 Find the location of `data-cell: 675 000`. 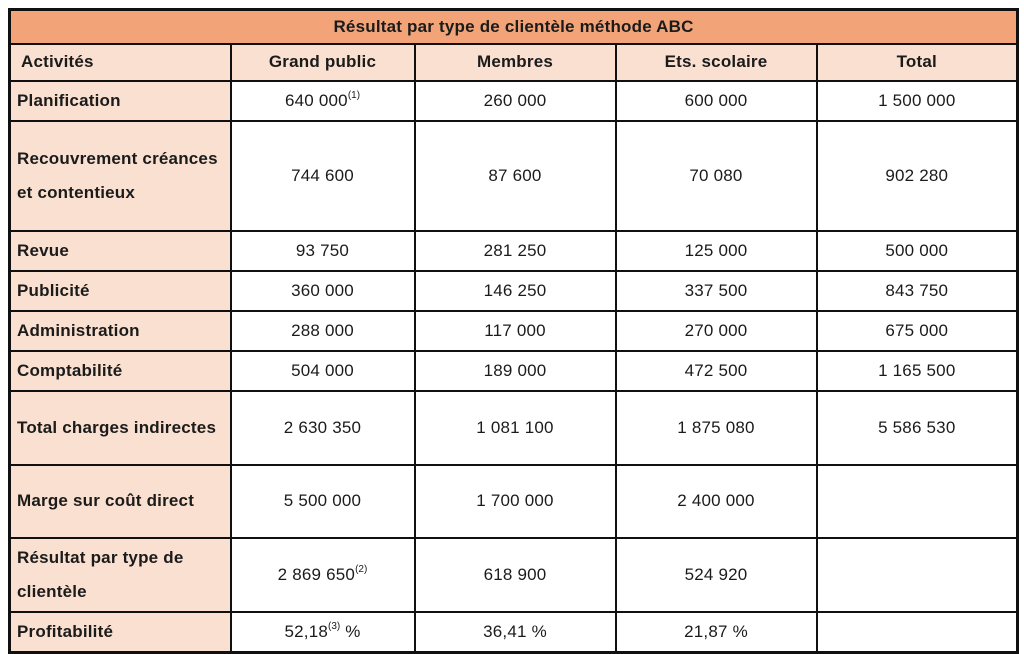

data-cell: 675 000 is located at coordinates (917, 330).